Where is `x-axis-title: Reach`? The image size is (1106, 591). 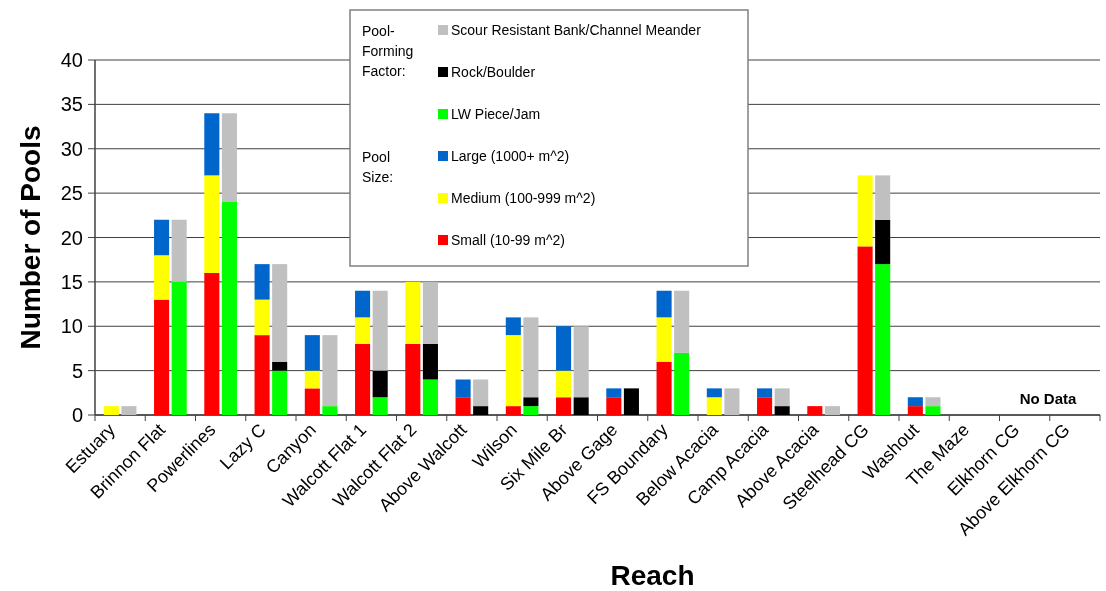 x-axis-title: Reach is located at coordinates (652, 575).